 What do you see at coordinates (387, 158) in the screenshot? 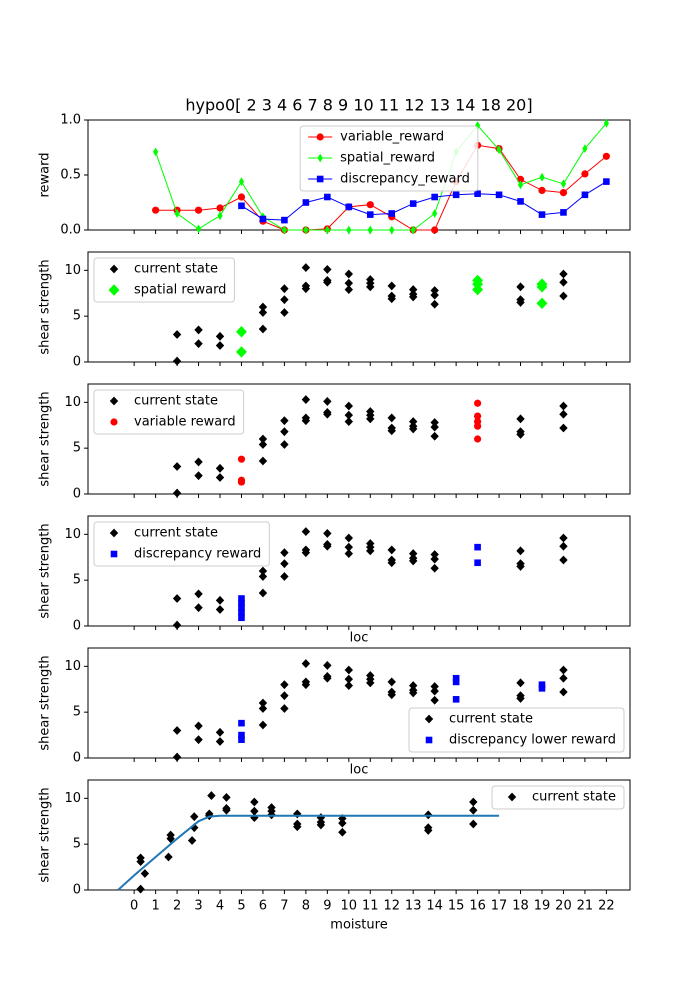
I see `legend-label: spatial_reward` at bounding box center [387, 158].